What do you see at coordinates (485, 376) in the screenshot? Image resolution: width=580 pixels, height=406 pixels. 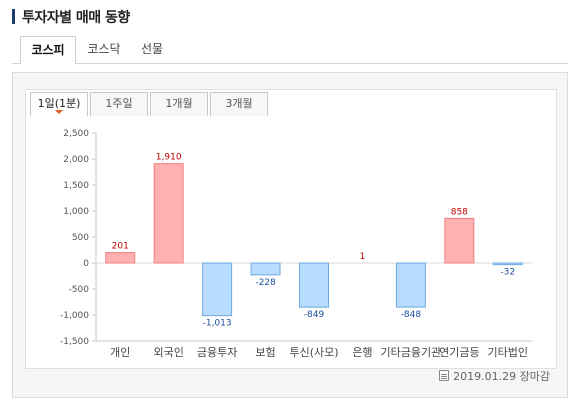 I see `footer-date: 2019.01.29` at bounding box center [485, 376].